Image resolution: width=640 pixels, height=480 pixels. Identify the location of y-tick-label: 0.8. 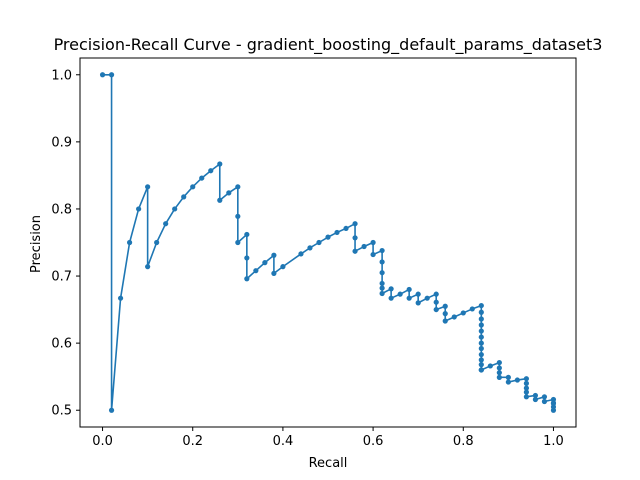
(61, 209).